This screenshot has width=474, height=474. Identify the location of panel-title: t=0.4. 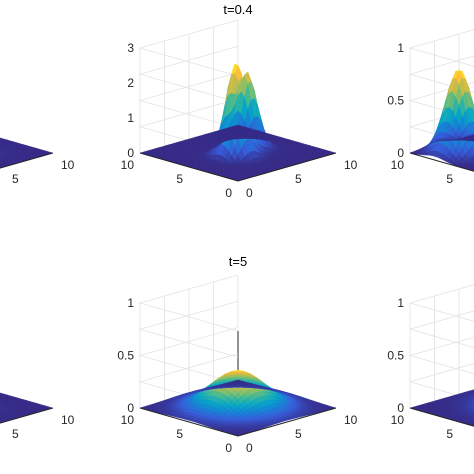
(237, 9).